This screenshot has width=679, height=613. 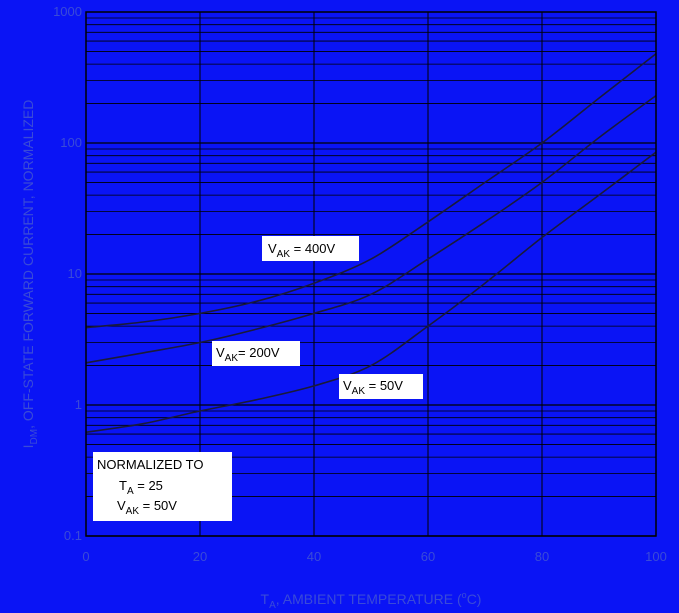 What do you see at coordinates (284, 254) in the screenshot?
I see `series-label-400v-sub: AK` at bounding box center [284, 254].